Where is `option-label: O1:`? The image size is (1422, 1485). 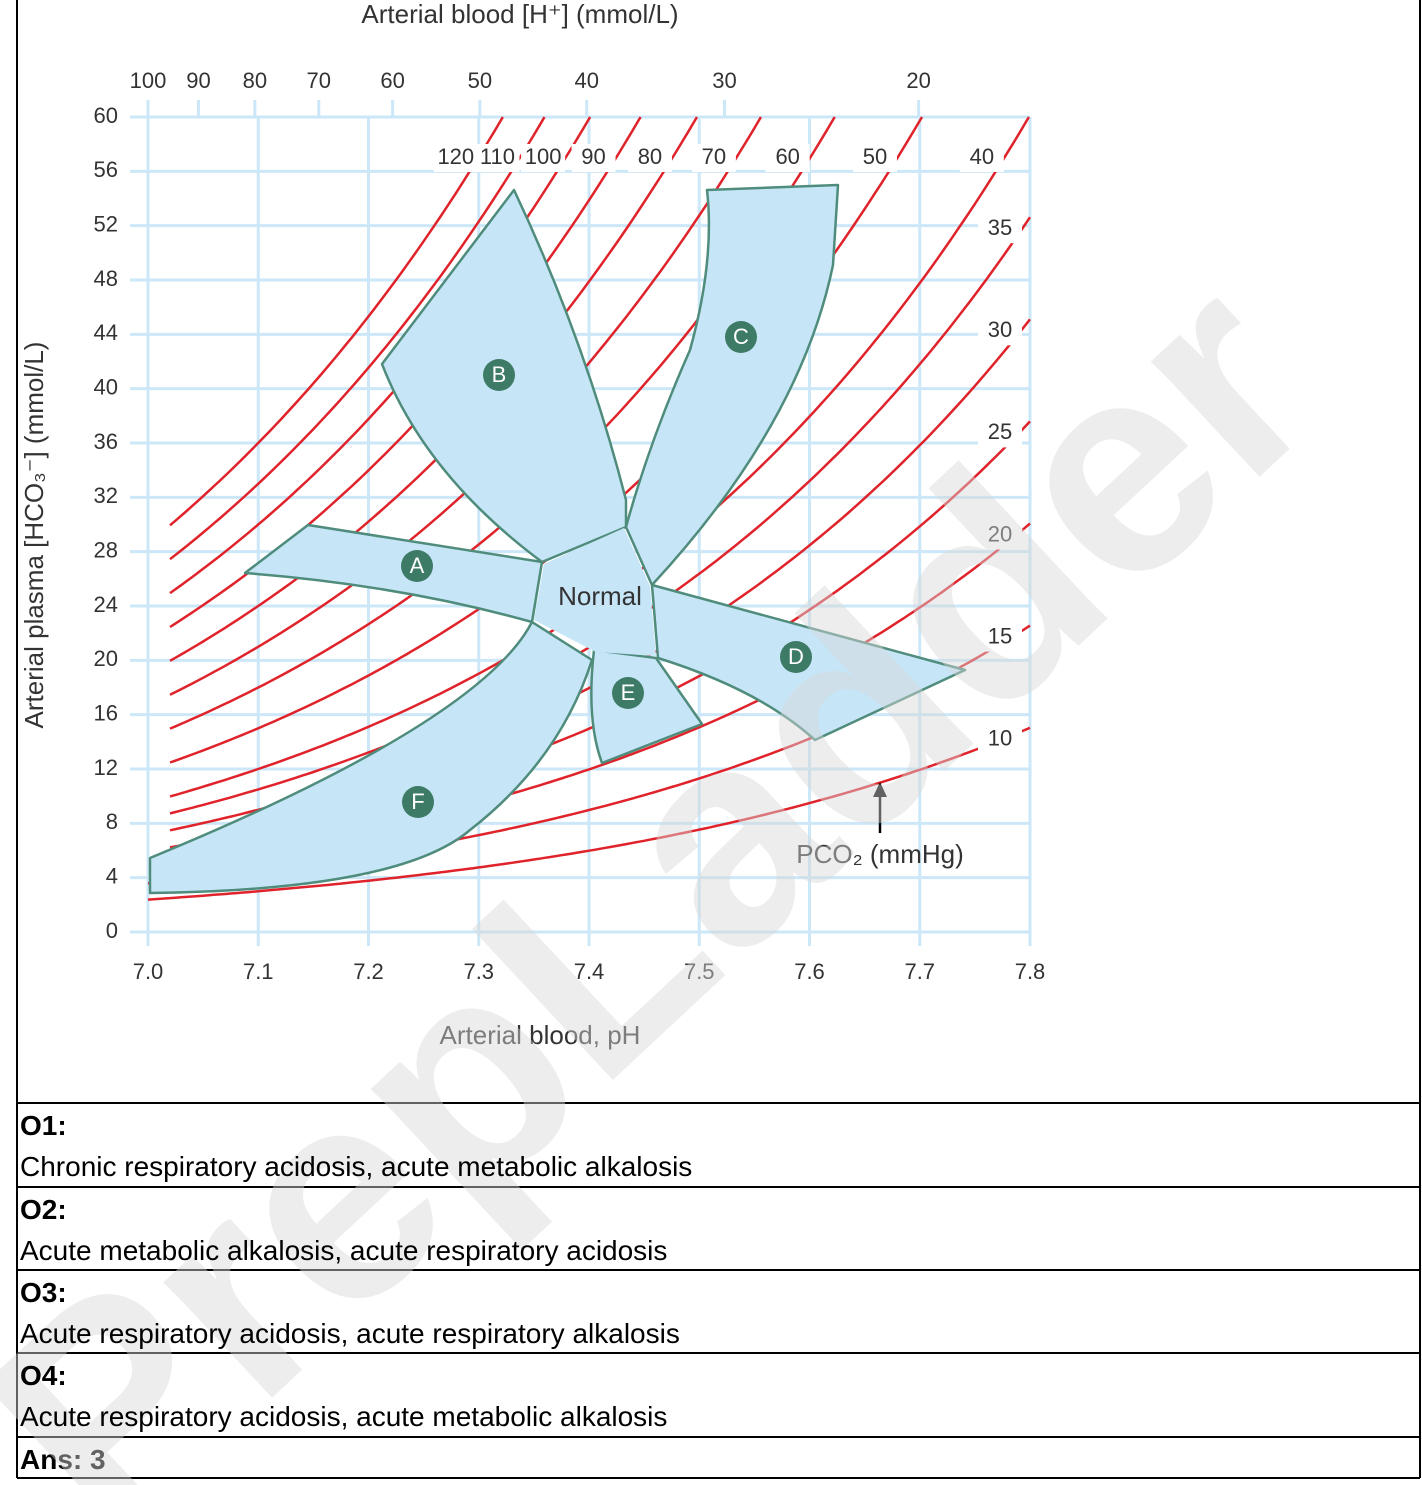
option-label: O1: is located at coordinates (43, 1125).